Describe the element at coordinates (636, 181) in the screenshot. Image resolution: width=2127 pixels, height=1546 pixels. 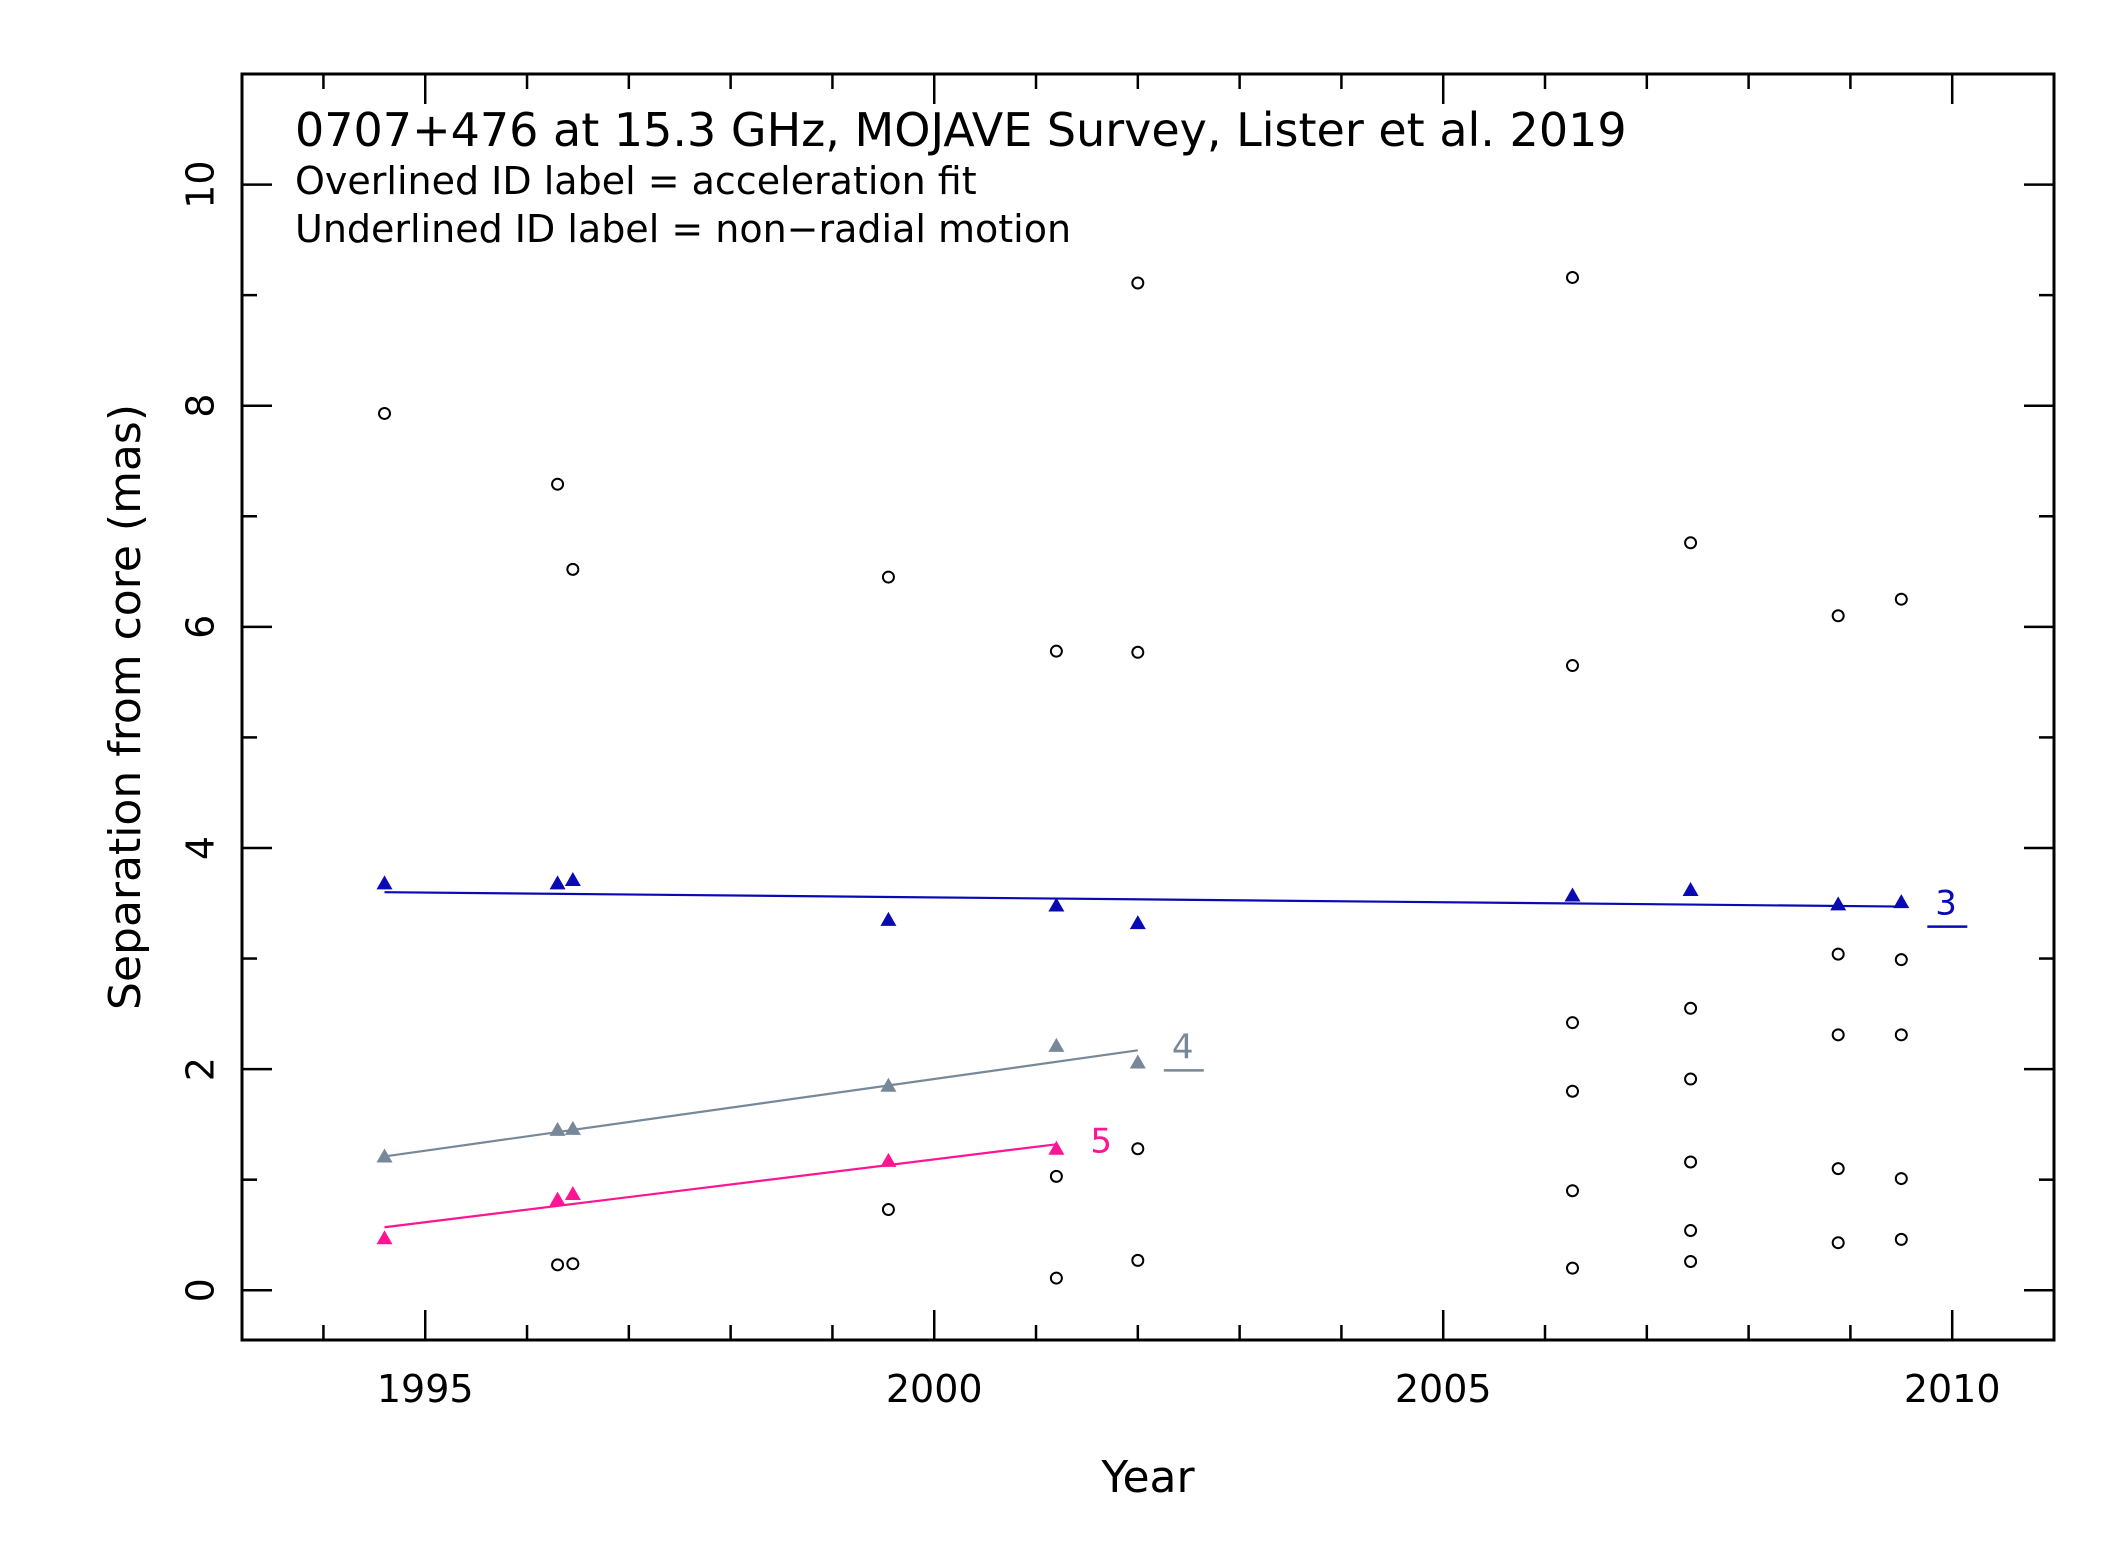
I see `legend-note-overlined: Overlined ID label = acceleration fit` at that location.